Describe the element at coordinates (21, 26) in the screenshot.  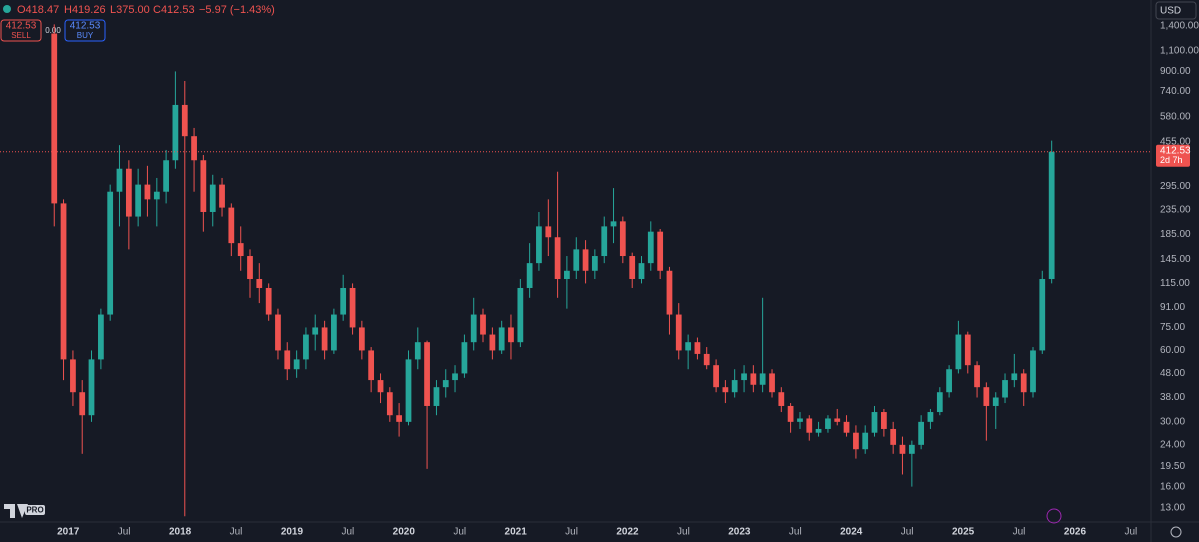
I see `sell-price: 412.53` at that location.